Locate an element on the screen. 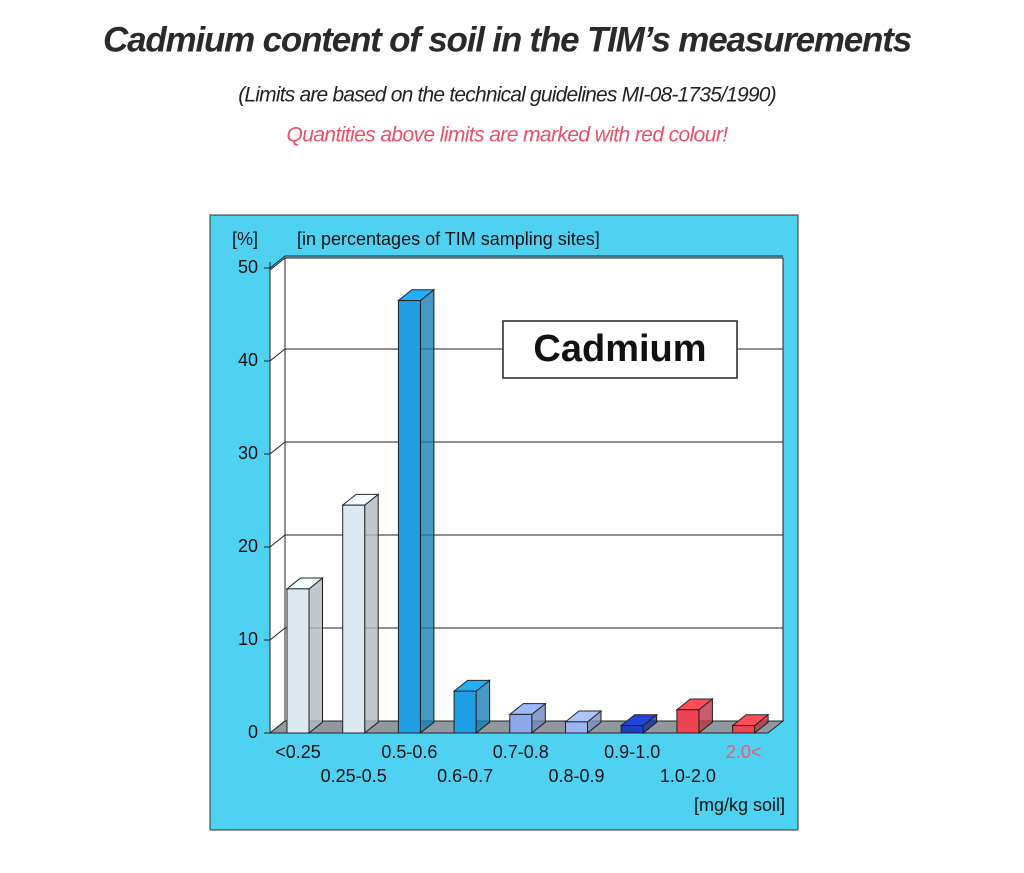  x-tick-label: <0.25 is located at coordinates (298, 752).